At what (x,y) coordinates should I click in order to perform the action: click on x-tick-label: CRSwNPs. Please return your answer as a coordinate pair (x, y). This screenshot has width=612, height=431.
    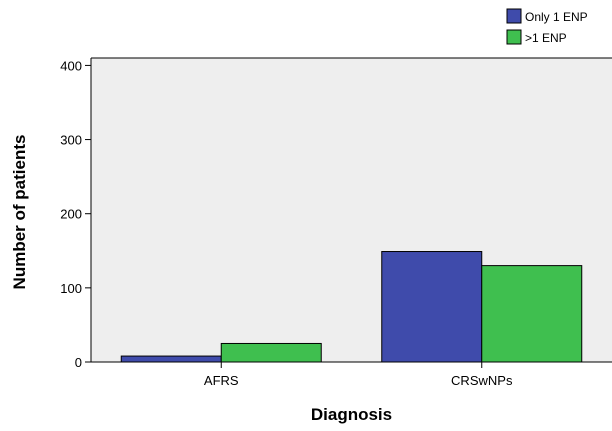
    Looking at the image, I should click on (482, 380).